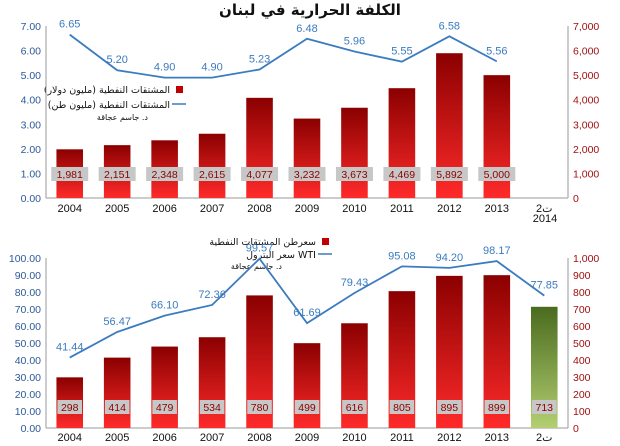 The width and height of the screenshot is (620, 446). What do you see at coordinates (310, 10) in the screenshot?
I see `chart1-title: الكلفة الحرارية في لبنان` at bounding box center [310, 10].